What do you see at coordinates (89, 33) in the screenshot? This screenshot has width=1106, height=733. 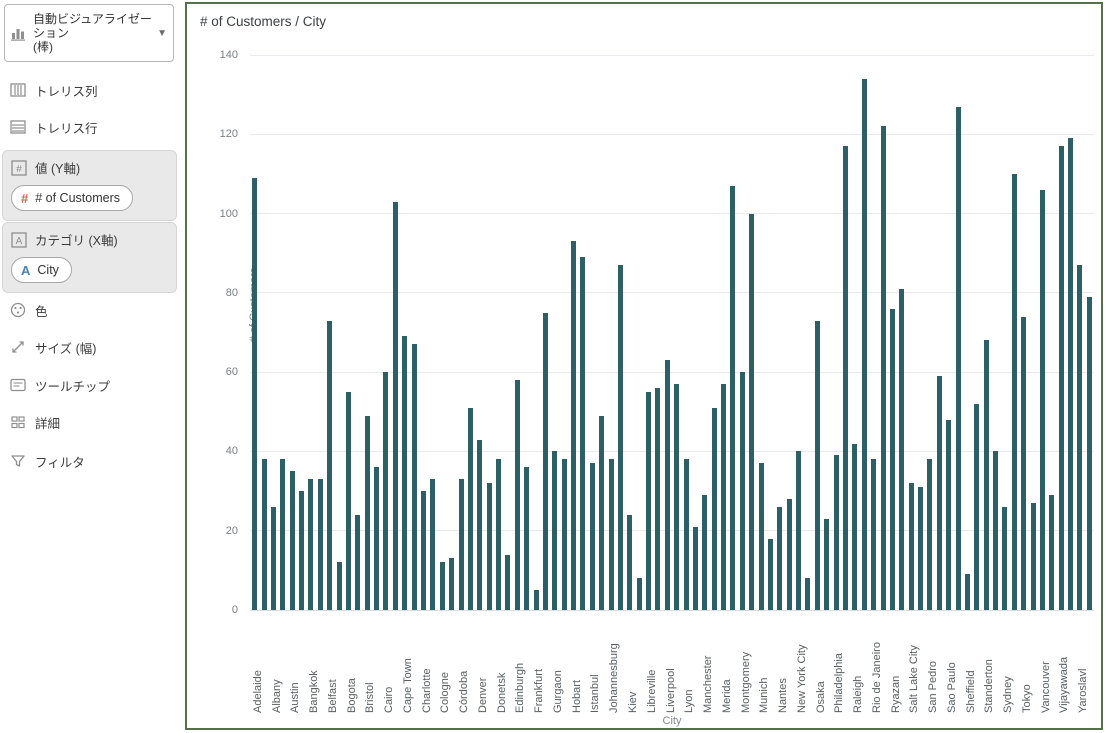 I see `auto-visualization-dropdown: 自動ビジュアライゼーション (棒) ▼` at bounding box center [89, 33].